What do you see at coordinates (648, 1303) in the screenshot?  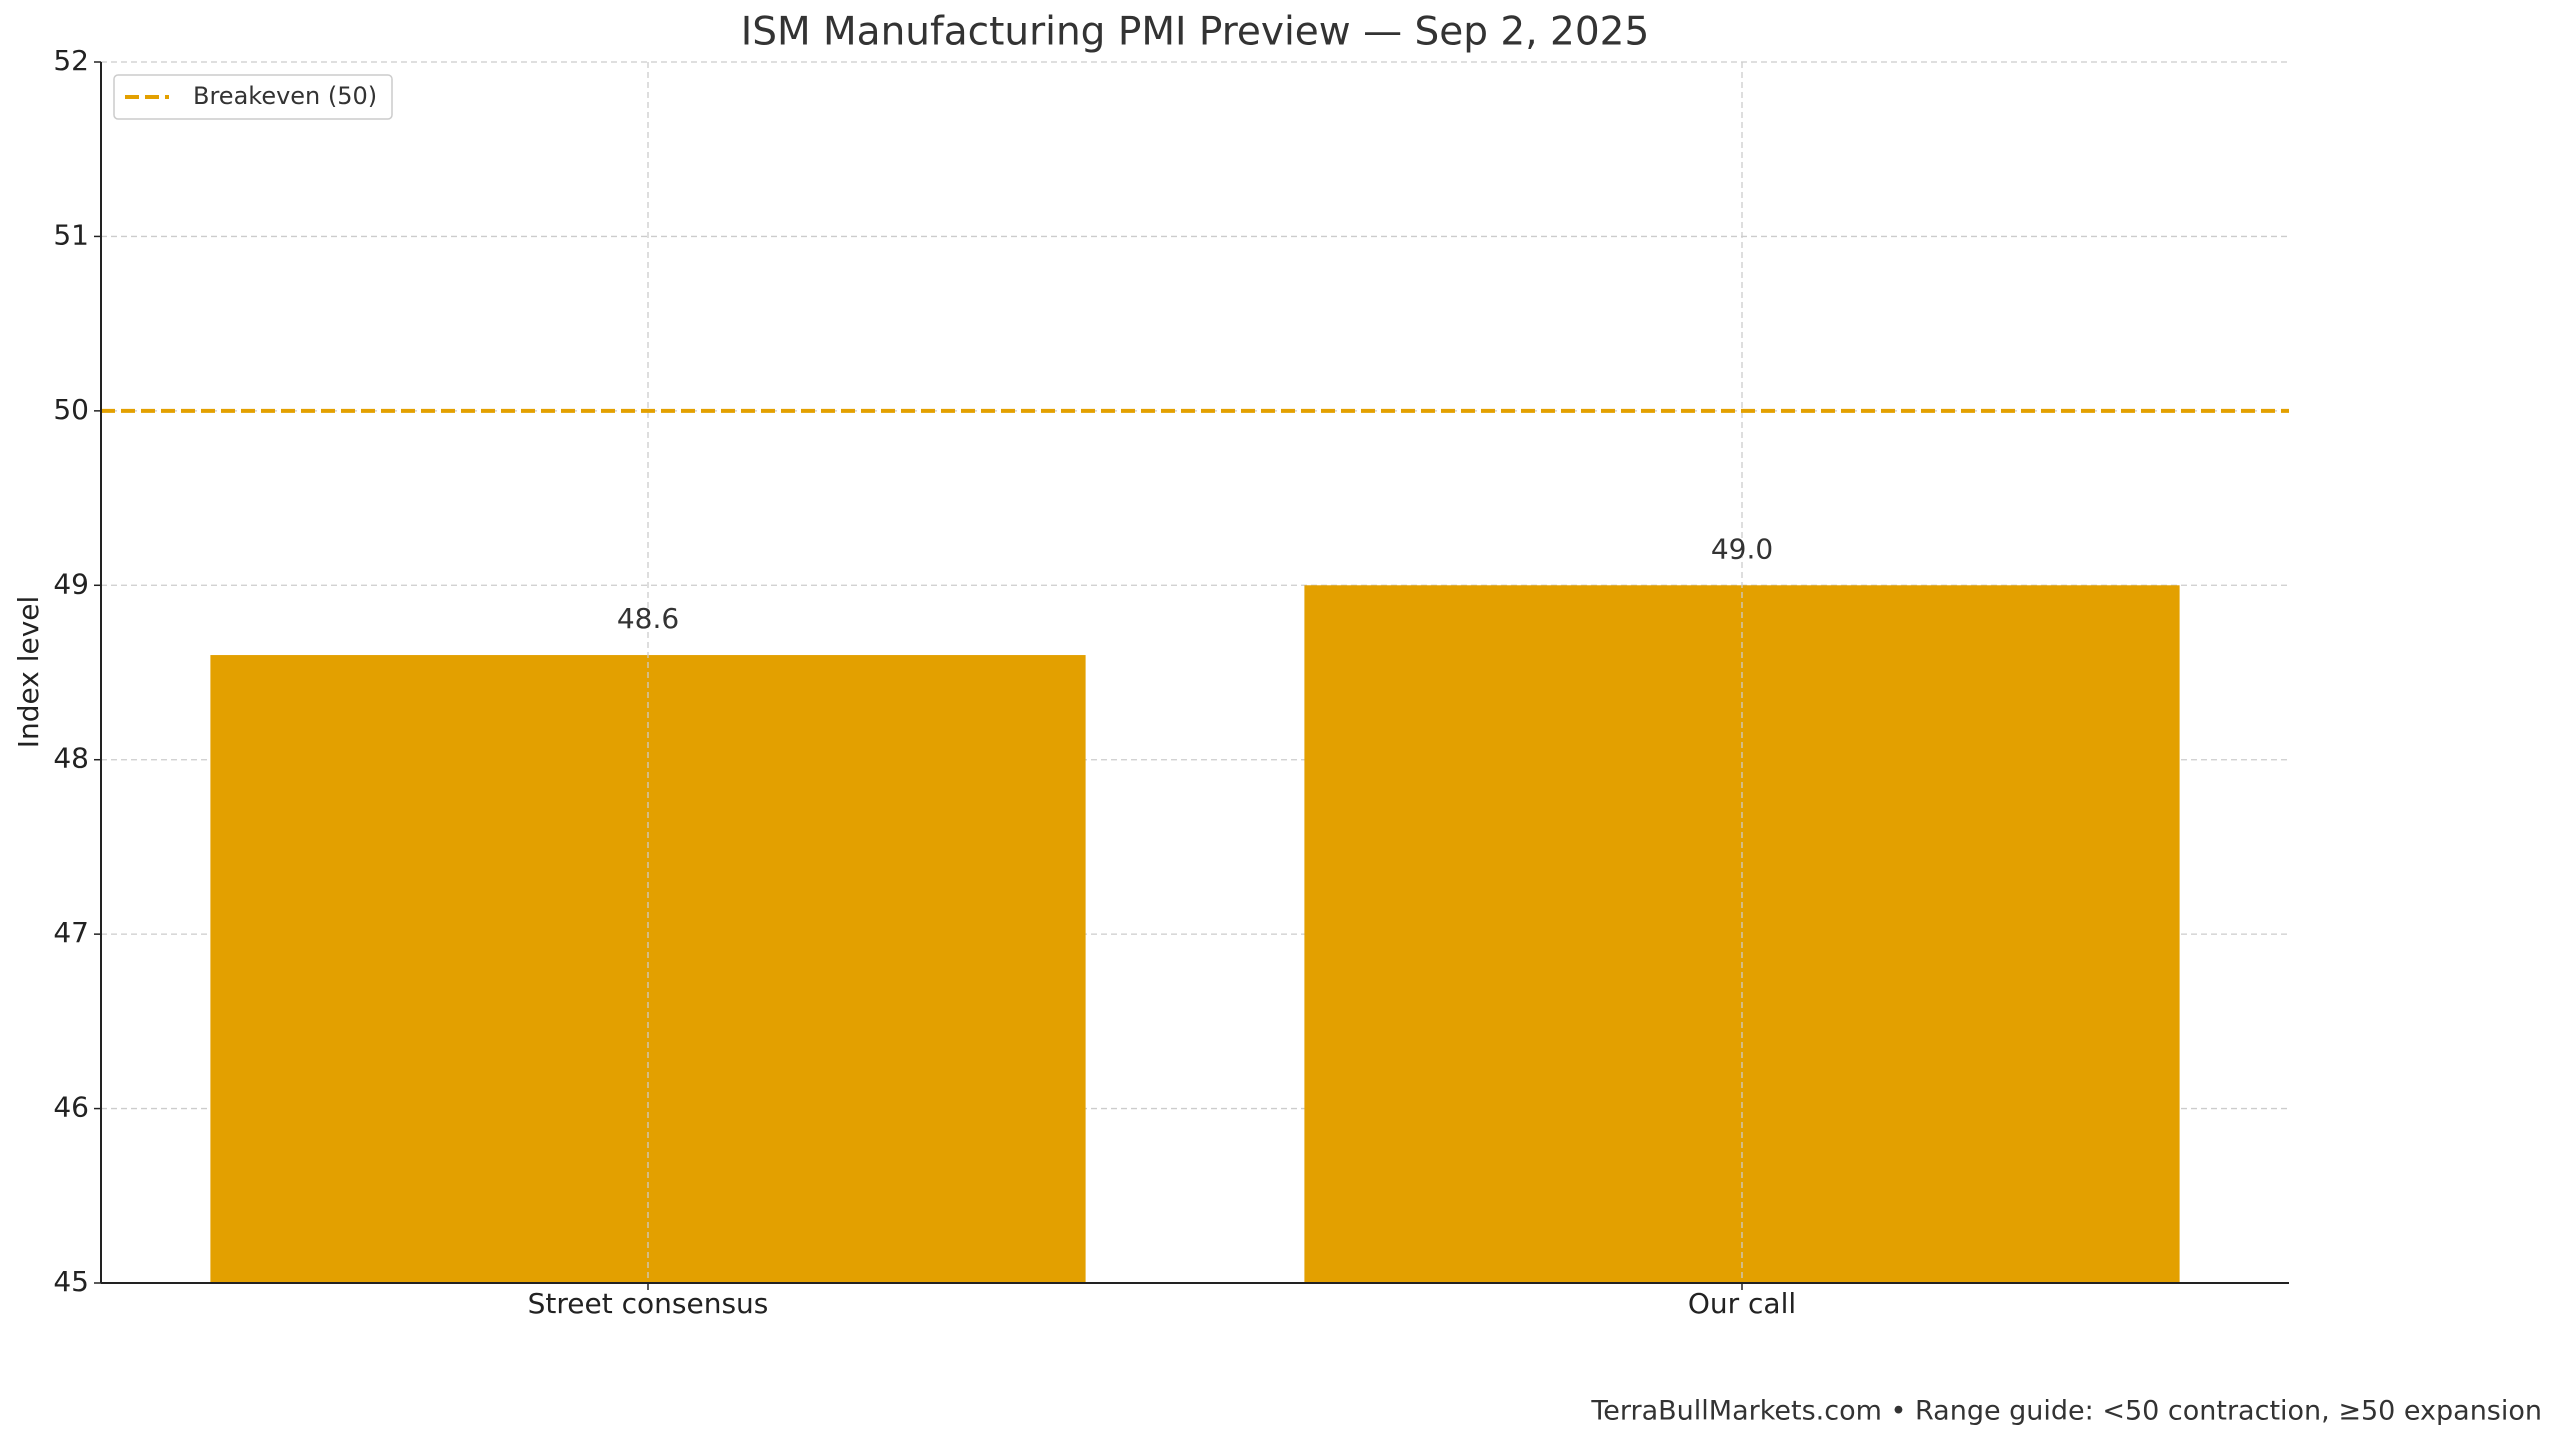 I see `x-tick-label: Street consensus` at bounding box center [648, 1303].